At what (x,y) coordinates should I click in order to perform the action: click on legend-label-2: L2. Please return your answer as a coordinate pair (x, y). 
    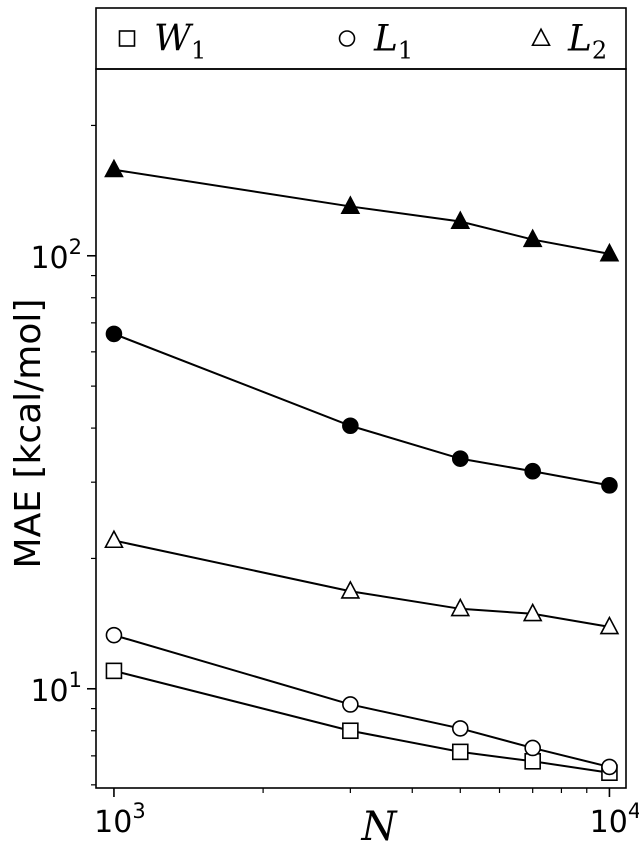
    Looking at the image, I should click on (587, 42).